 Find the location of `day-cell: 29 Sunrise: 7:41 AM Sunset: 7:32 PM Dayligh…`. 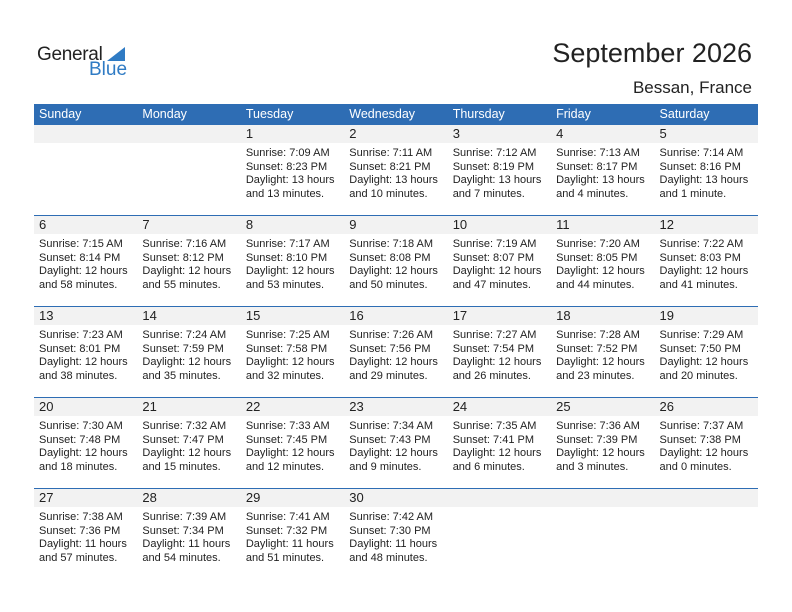

day-cell: 29 Sunrise: 7:41 AM Sunset: 7:32 PM Dayligh… is located at coordinates (292, 527).